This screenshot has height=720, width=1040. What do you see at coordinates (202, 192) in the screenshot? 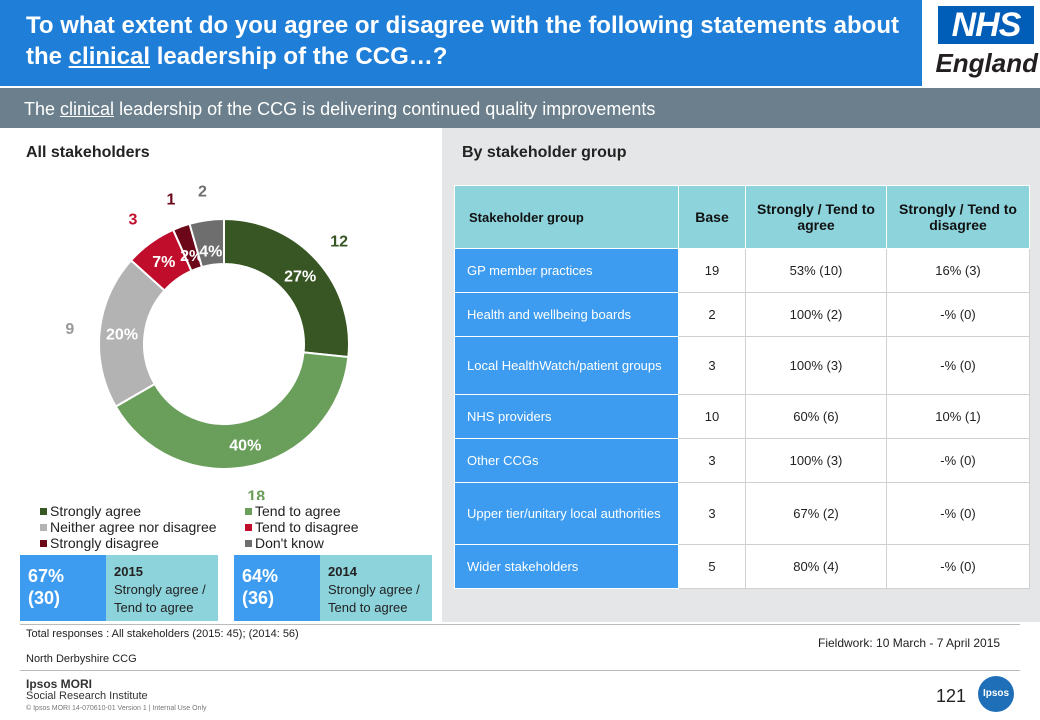
I see `count-label-dont-know: 2` at bounding box center [202, 192].